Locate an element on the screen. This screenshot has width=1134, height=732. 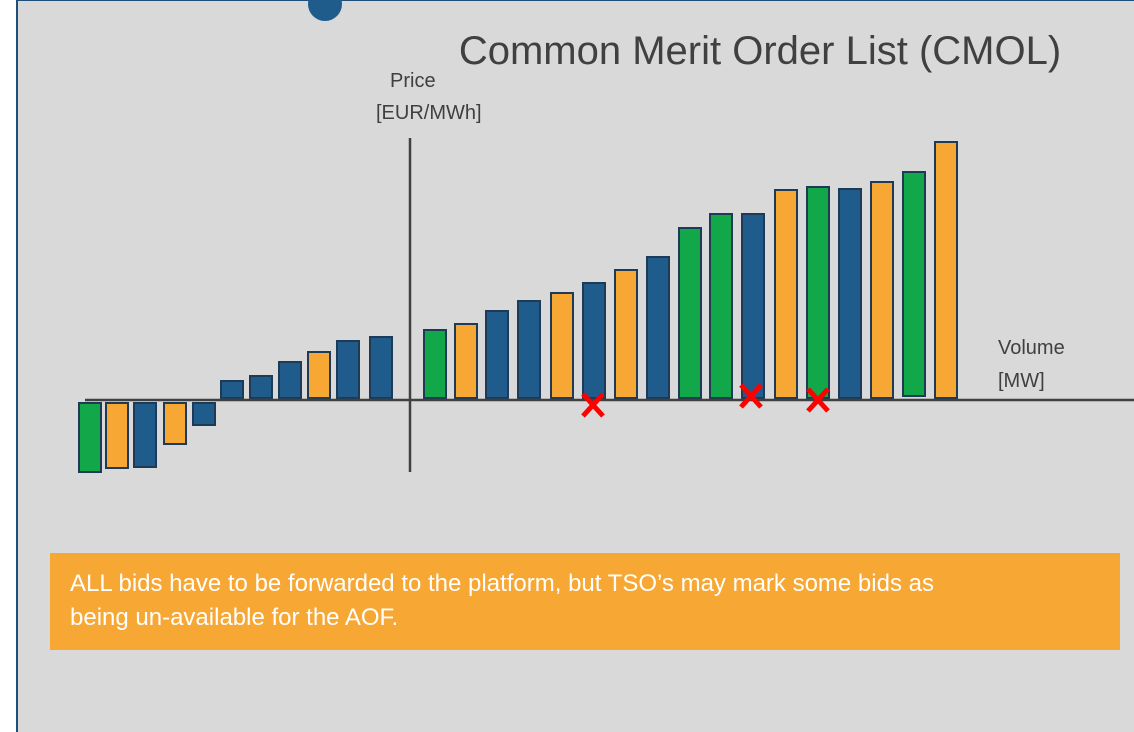
x-axis-unit: [MW] is located at coordinates (1021, 381).